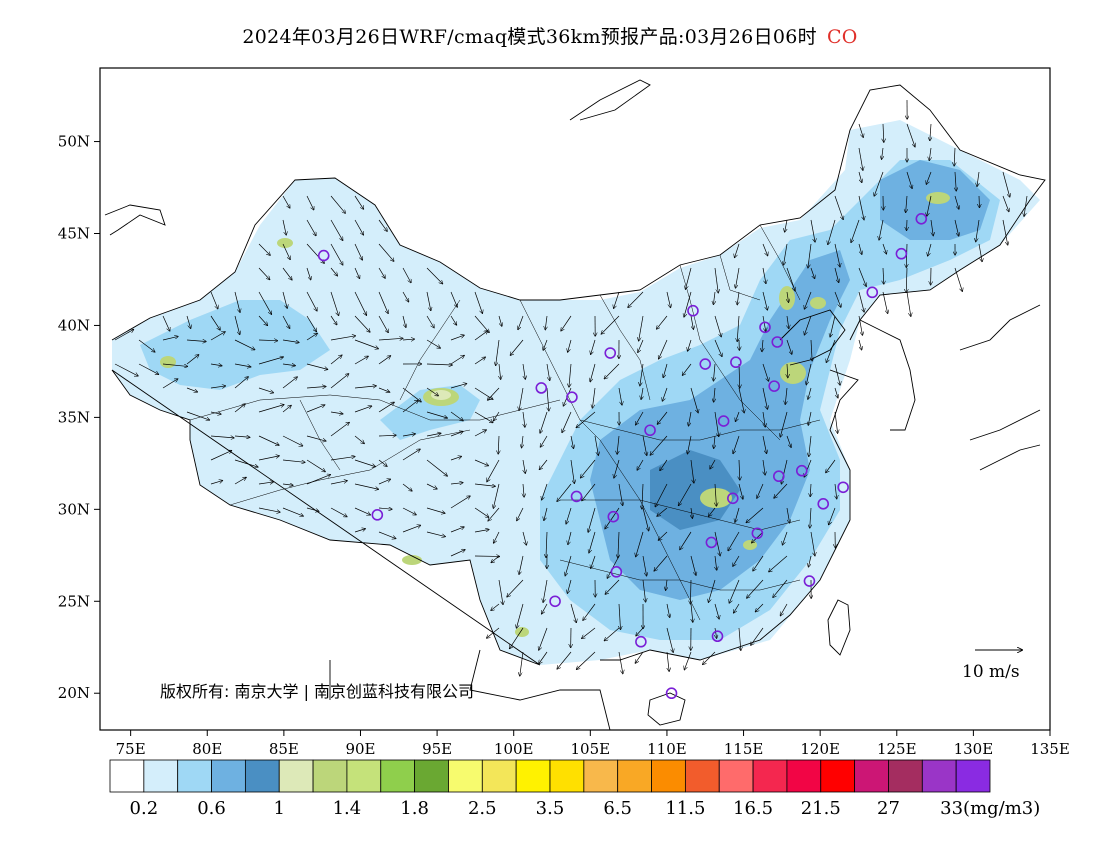  What do you see at coordinates (610, 100) in the screenshot?
I see `baikal-outline` at bounding box center [610, 100].